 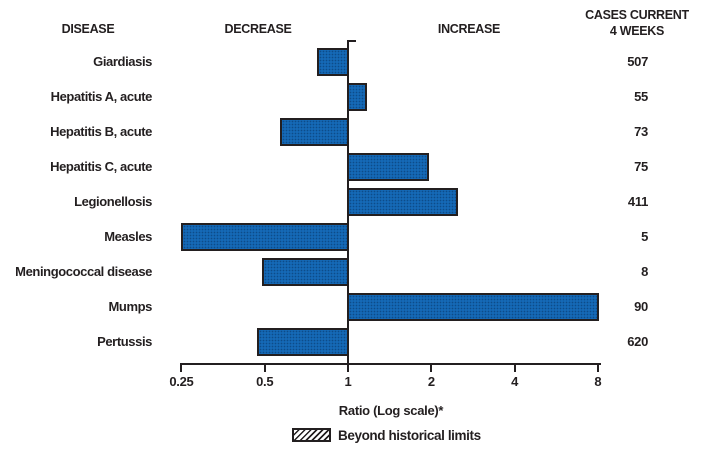 What do you see at coordinates (641, 166) in the screenshot?
I see `cases-value: 75` at bounding box center [641, 166].